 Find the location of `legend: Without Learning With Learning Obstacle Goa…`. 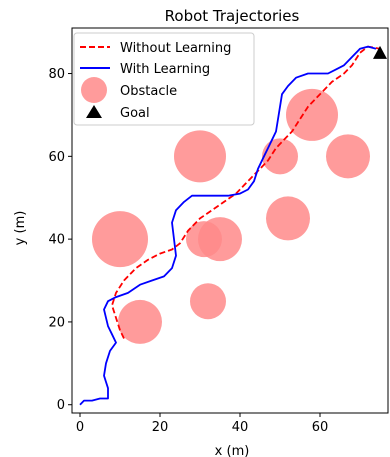

legend: Without Learning With Learning Obstacle Goa… is located at coordinates (164, 79).